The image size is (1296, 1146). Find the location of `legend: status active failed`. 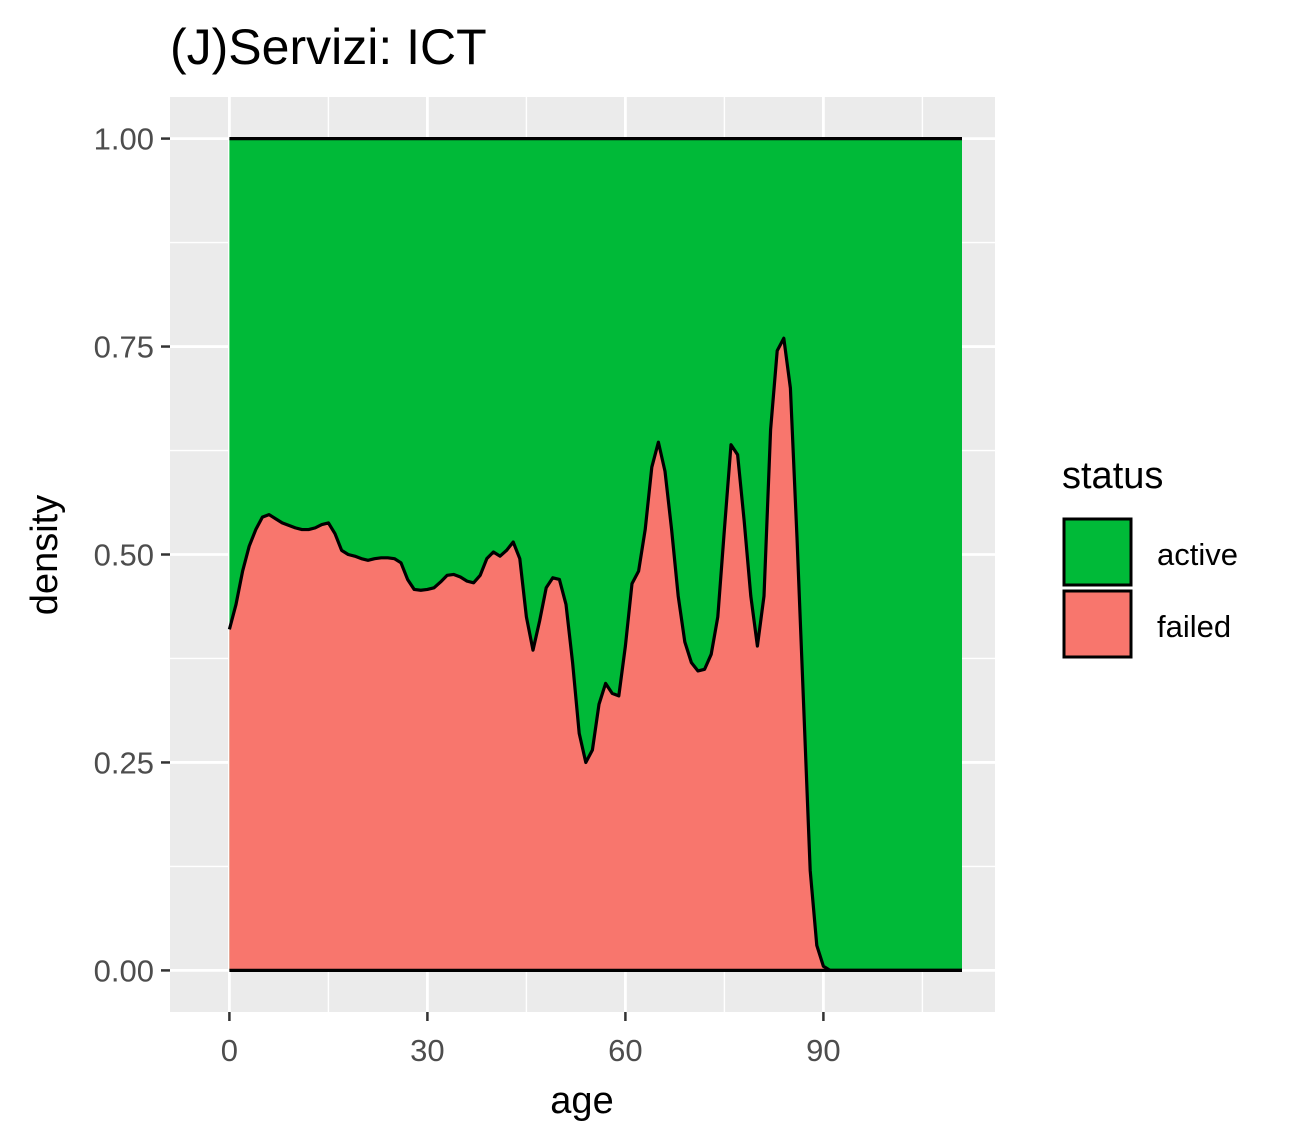

legend: status active failed is located at coordinates (1150, 557).